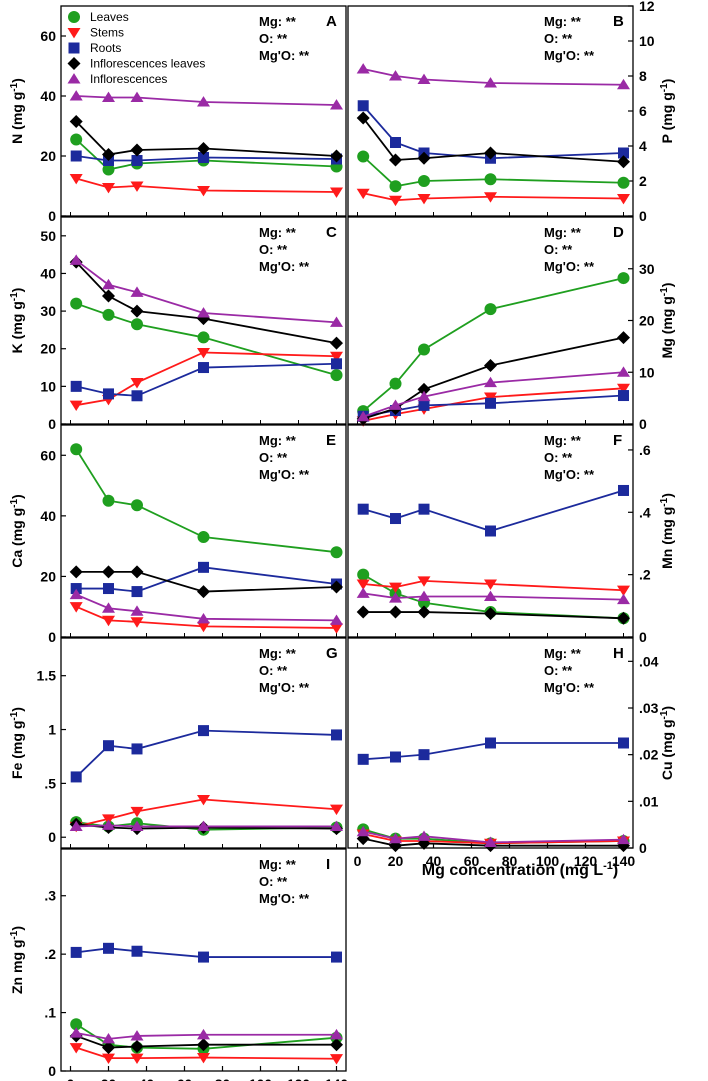 The width and height of the screenshot is (708, 1081). What do you see at coordinates (667, 743) in the screenshot?
I see `y-axis-label: Cu (mg g-1)` at bounding box center [667, 743].